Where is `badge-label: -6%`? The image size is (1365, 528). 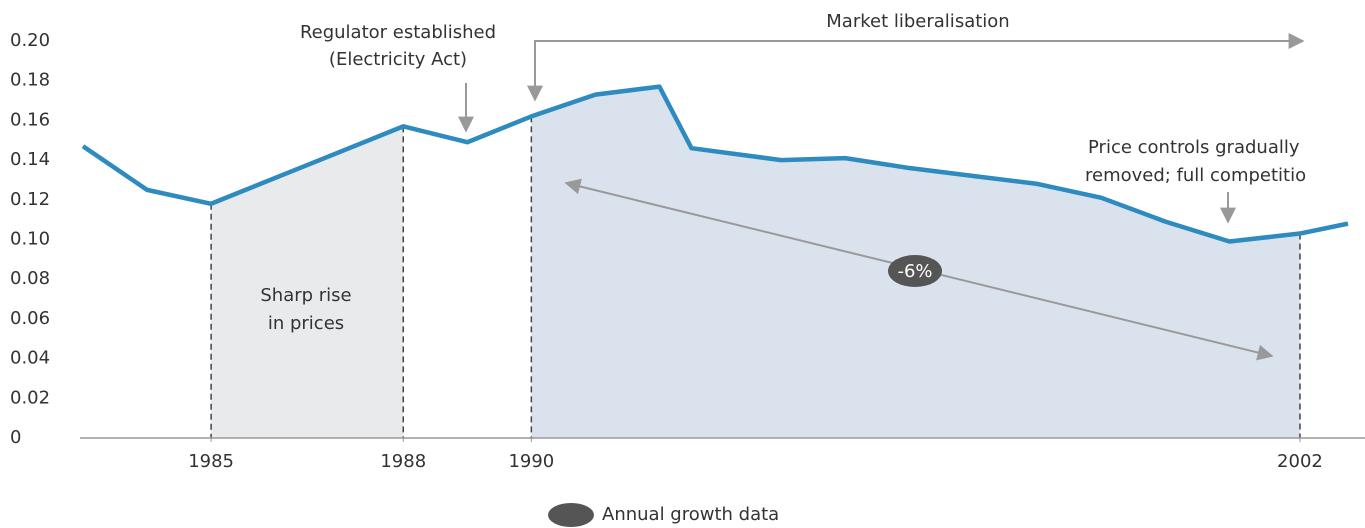 badge-label: -6% is located at coordinates (914, 271).